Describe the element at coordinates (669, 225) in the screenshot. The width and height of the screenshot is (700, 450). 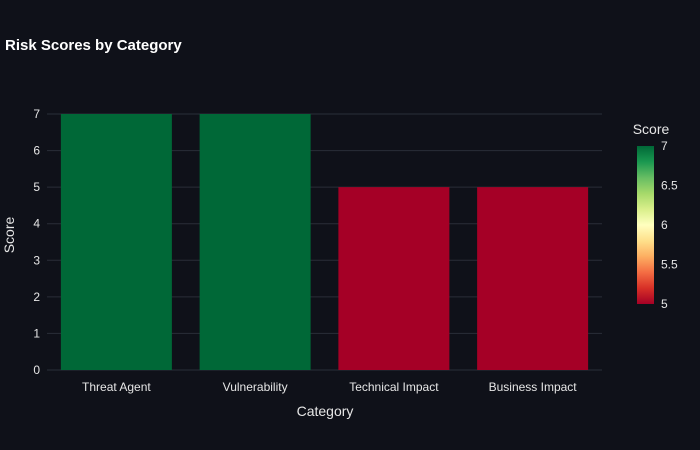
I see `colorbar-tick-labels: 5 5.5 6 6.5 7` at that location.